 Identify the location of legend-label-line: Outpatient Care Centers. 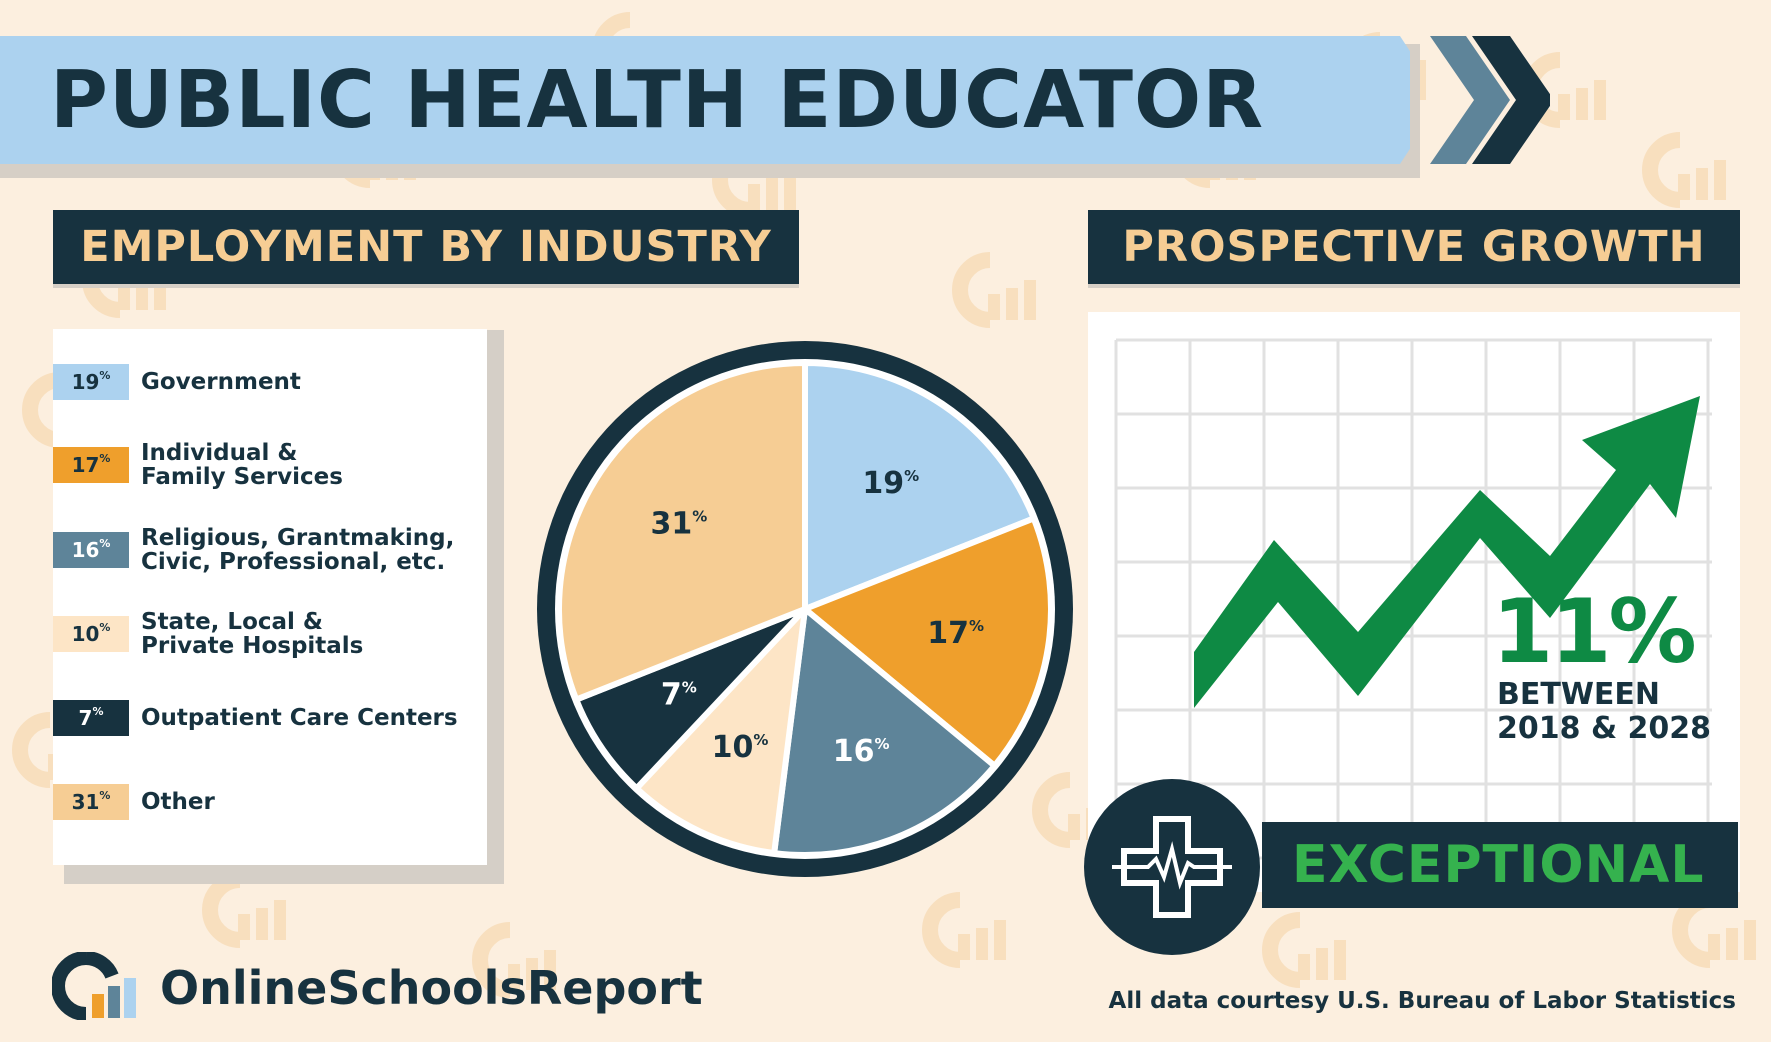
(299, 718).